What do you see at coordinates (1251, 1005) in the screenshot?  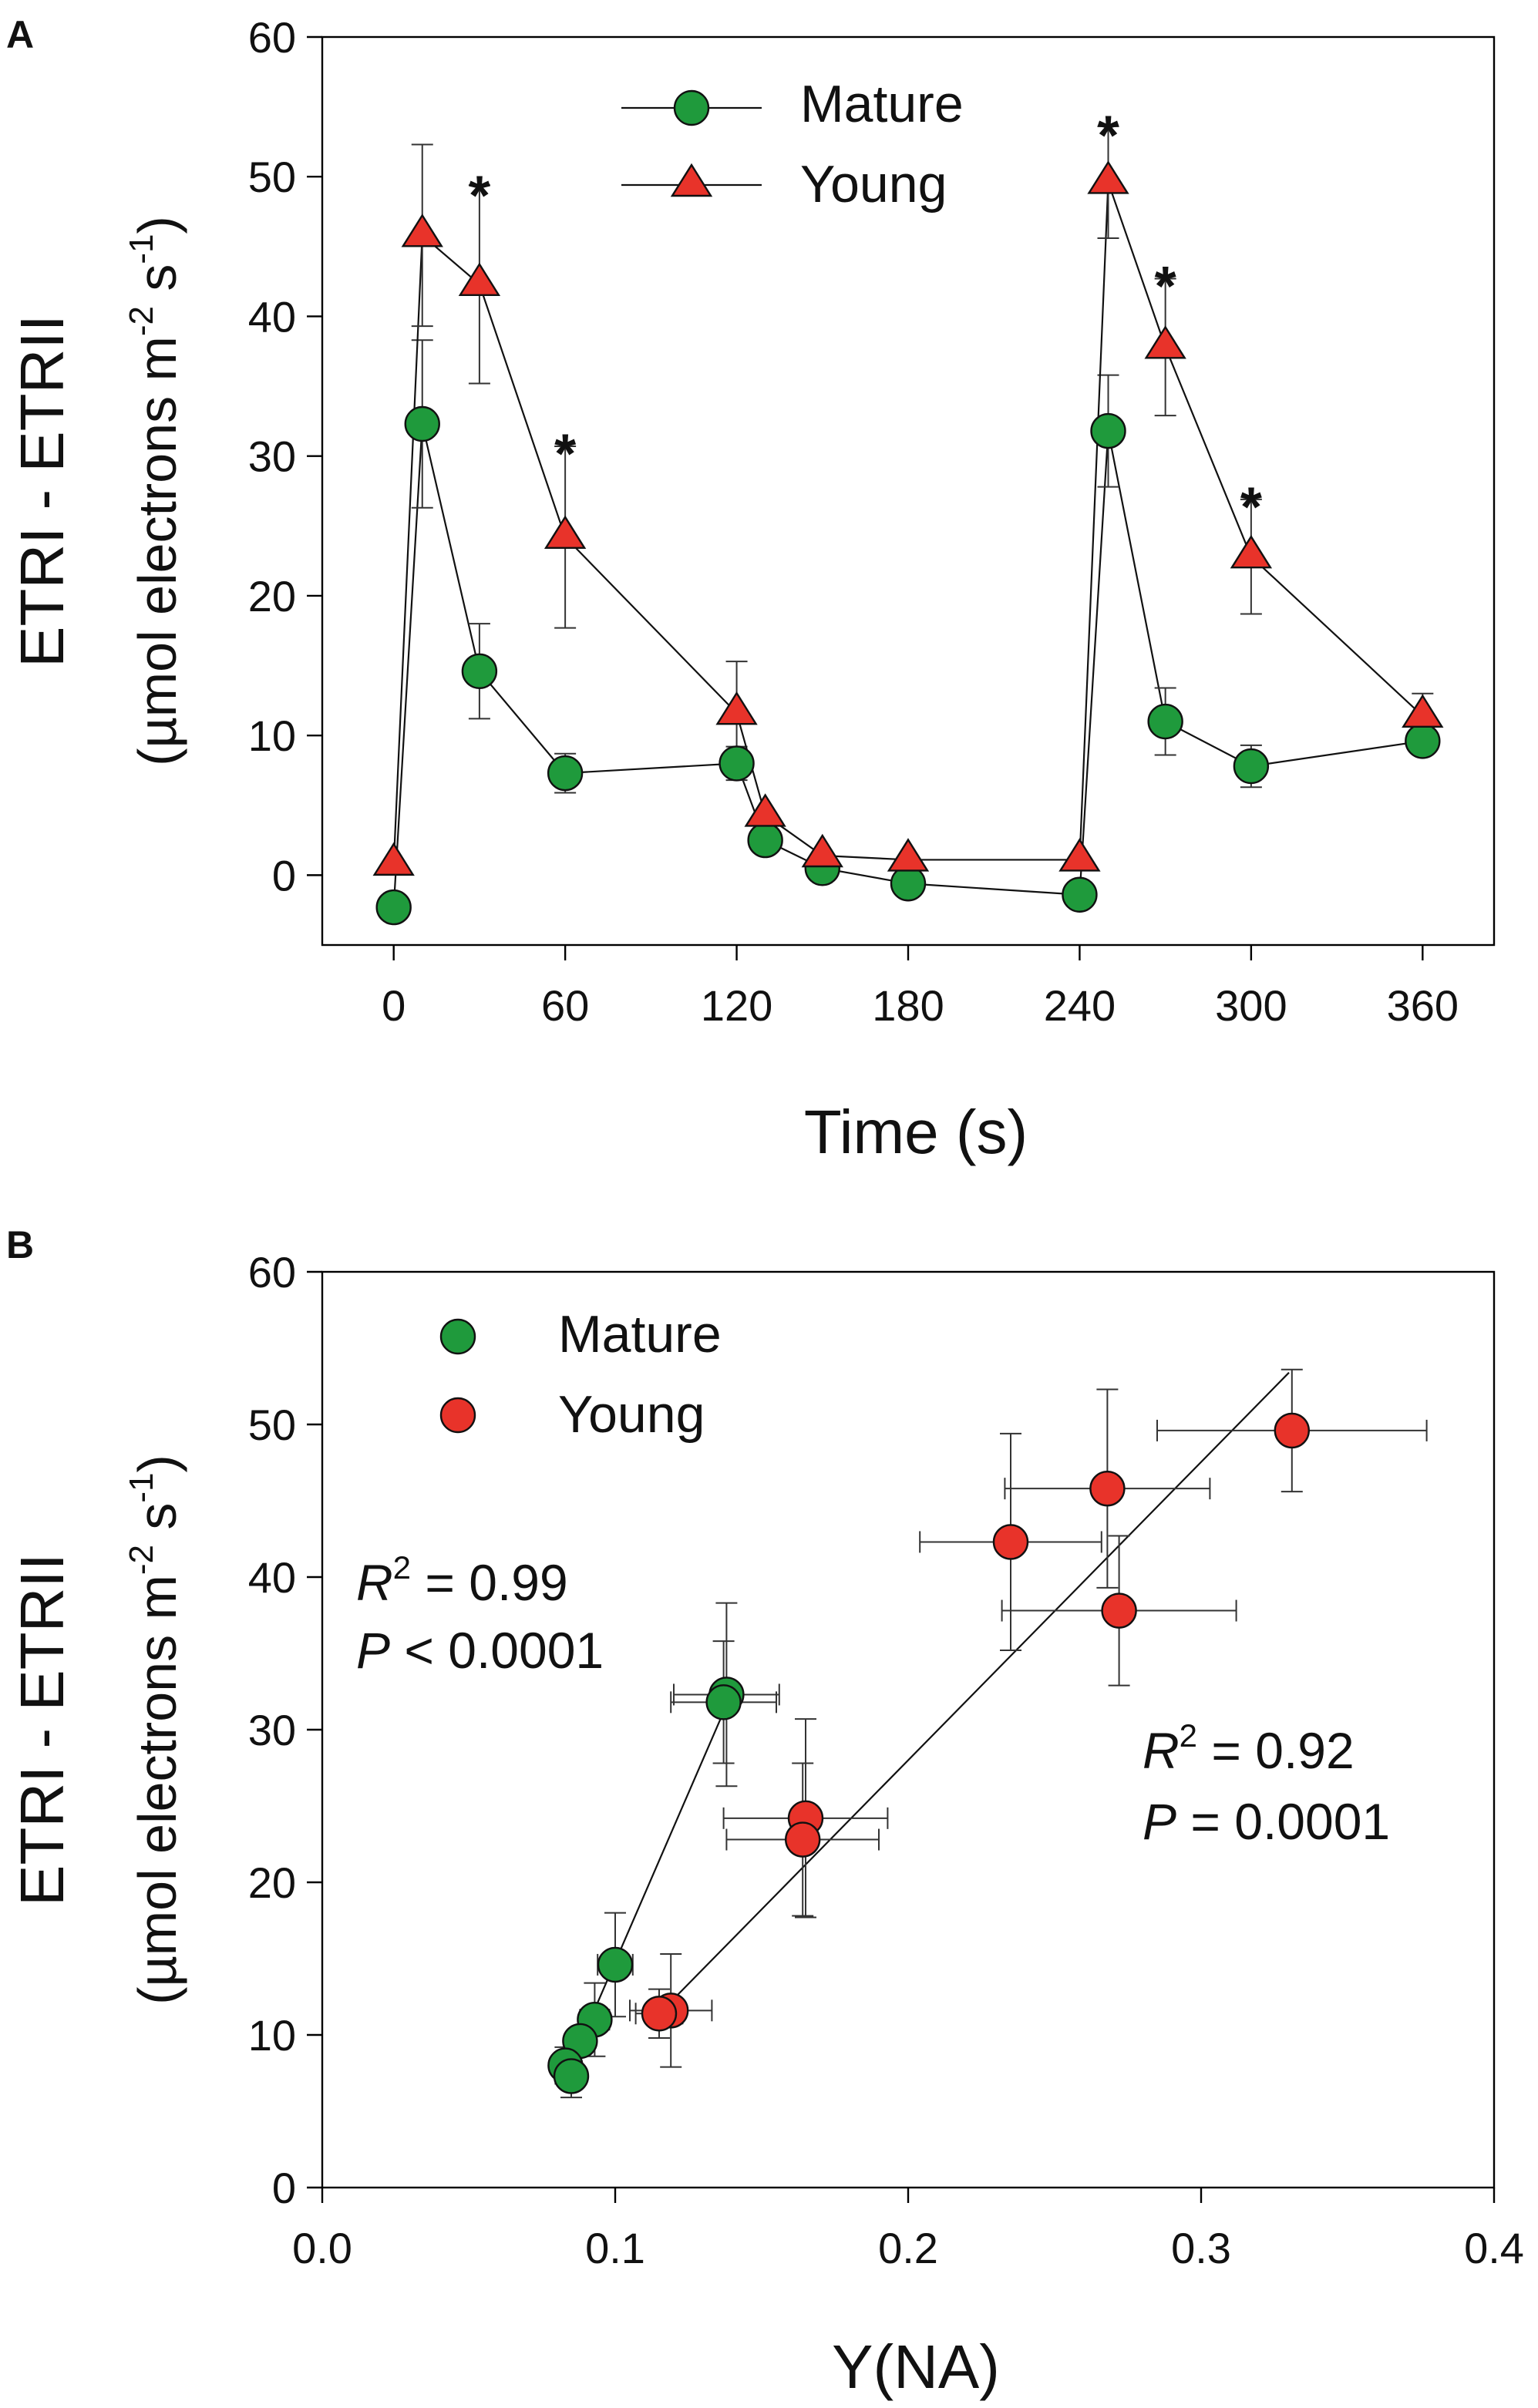 I see `a-xtick-label-300: 300` at bounding box center [1251, 1005].